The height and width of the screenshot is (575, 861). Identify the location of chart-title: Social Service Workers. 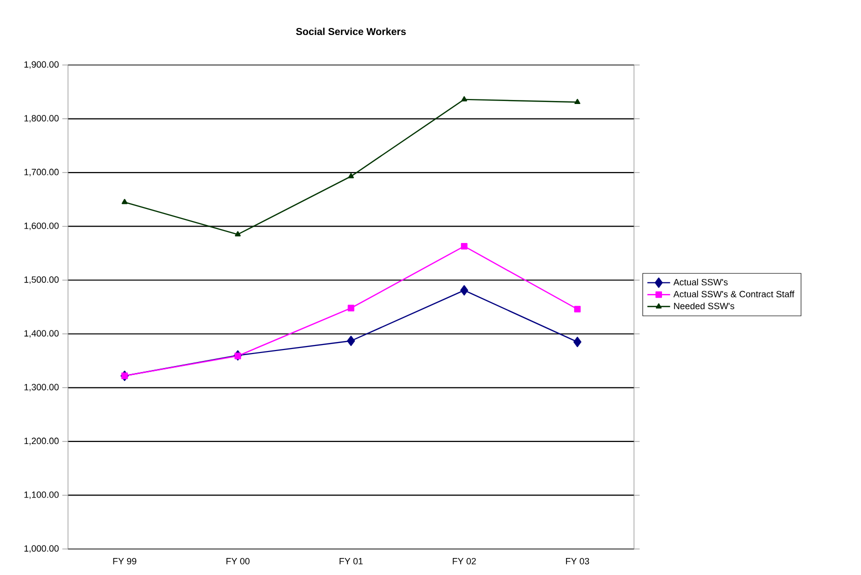
(351, 32).